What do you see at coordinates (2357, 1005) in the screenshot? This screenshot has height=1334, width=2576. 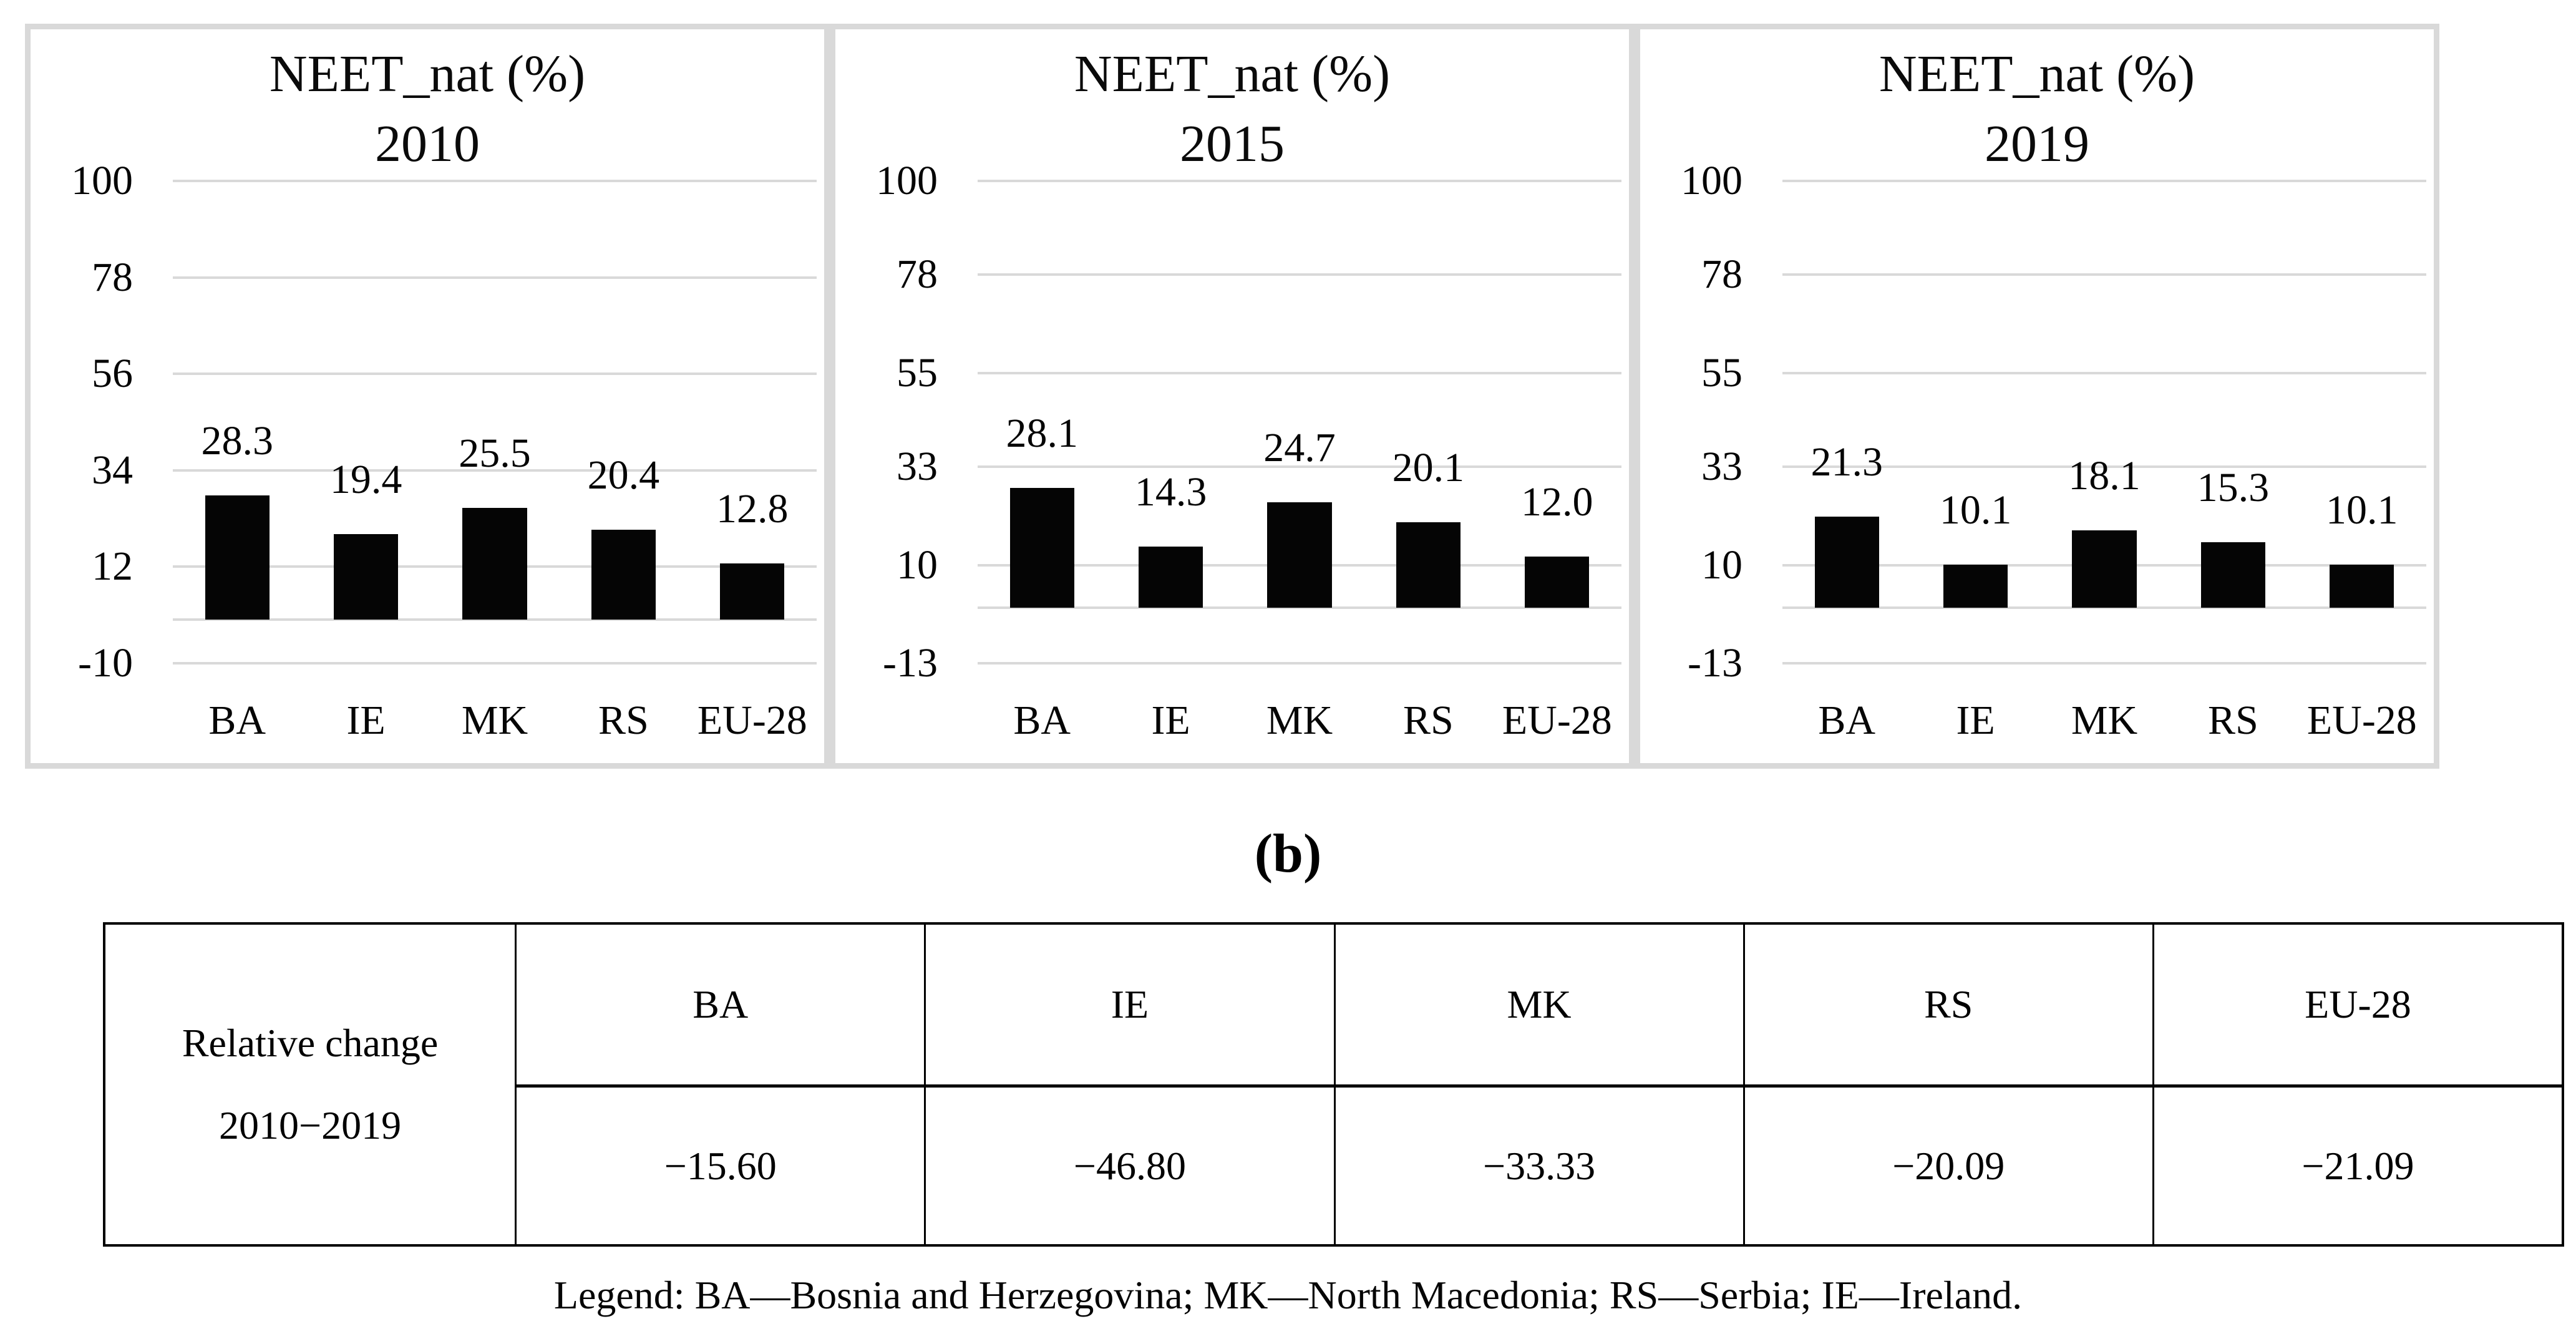 I see `table-col-header-eu28: EU-28` at bounding box center [2357, 1005].